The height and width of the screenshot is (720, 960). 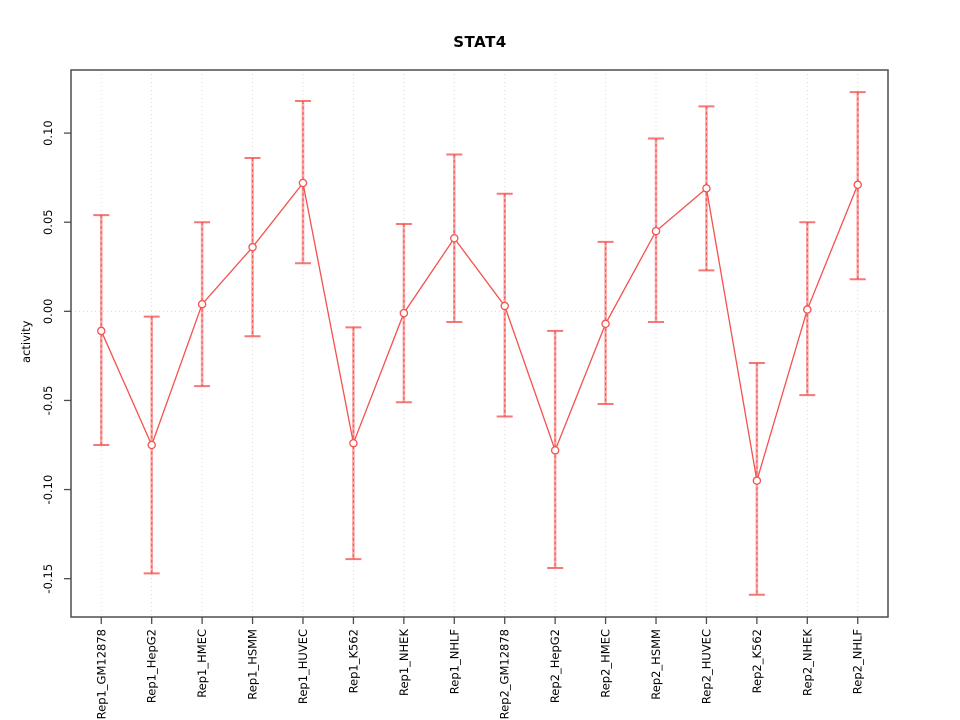 I want to click on chart-title: STAT4, so click(x=480, y=42).